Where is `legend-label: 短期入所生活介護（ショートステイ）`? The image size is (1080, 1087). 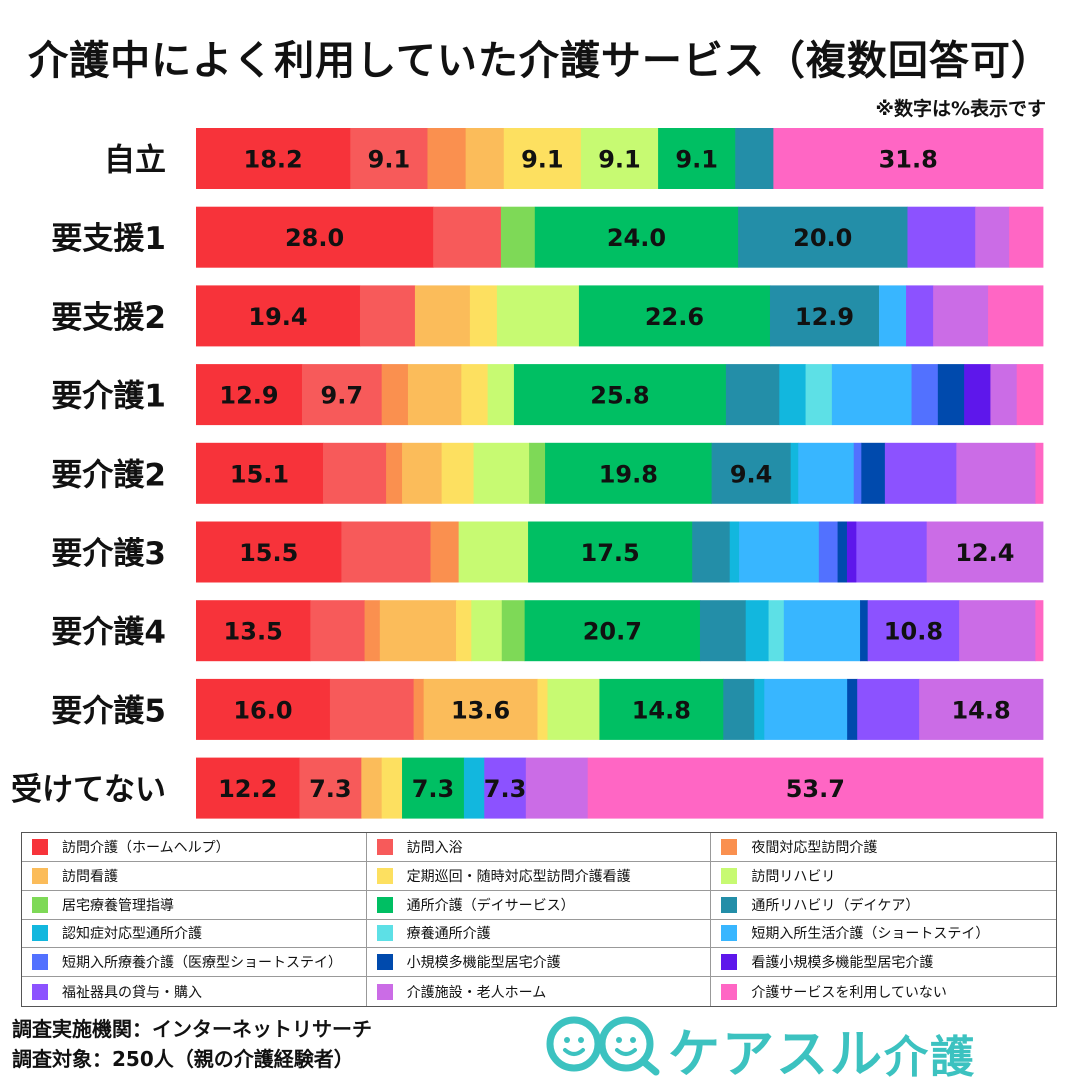
legend-label: 短期入所生活介護（ショートステイ） is located at coordinates (870, 934).